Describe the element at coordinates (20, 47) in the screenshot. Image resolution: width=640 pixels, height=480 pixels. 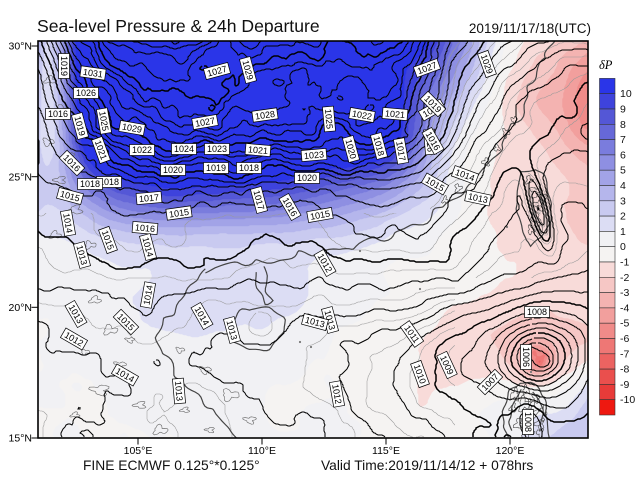
I see `svg-text: 30°N` at that location.